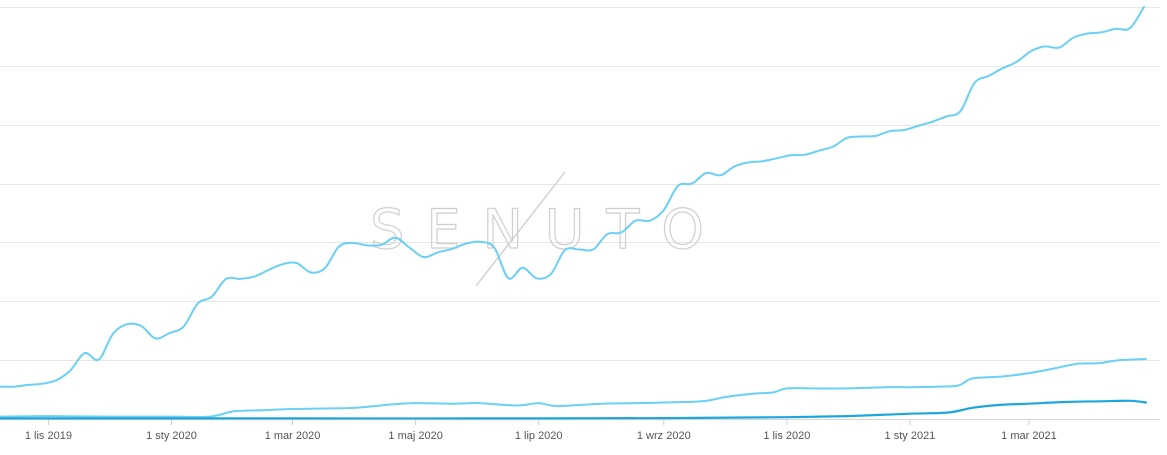 The image size is (1167, 455). Describe the element at coordinates (48, 436) in the screenshot. I see `x-tick-label: 1 lis 2019` at that location.